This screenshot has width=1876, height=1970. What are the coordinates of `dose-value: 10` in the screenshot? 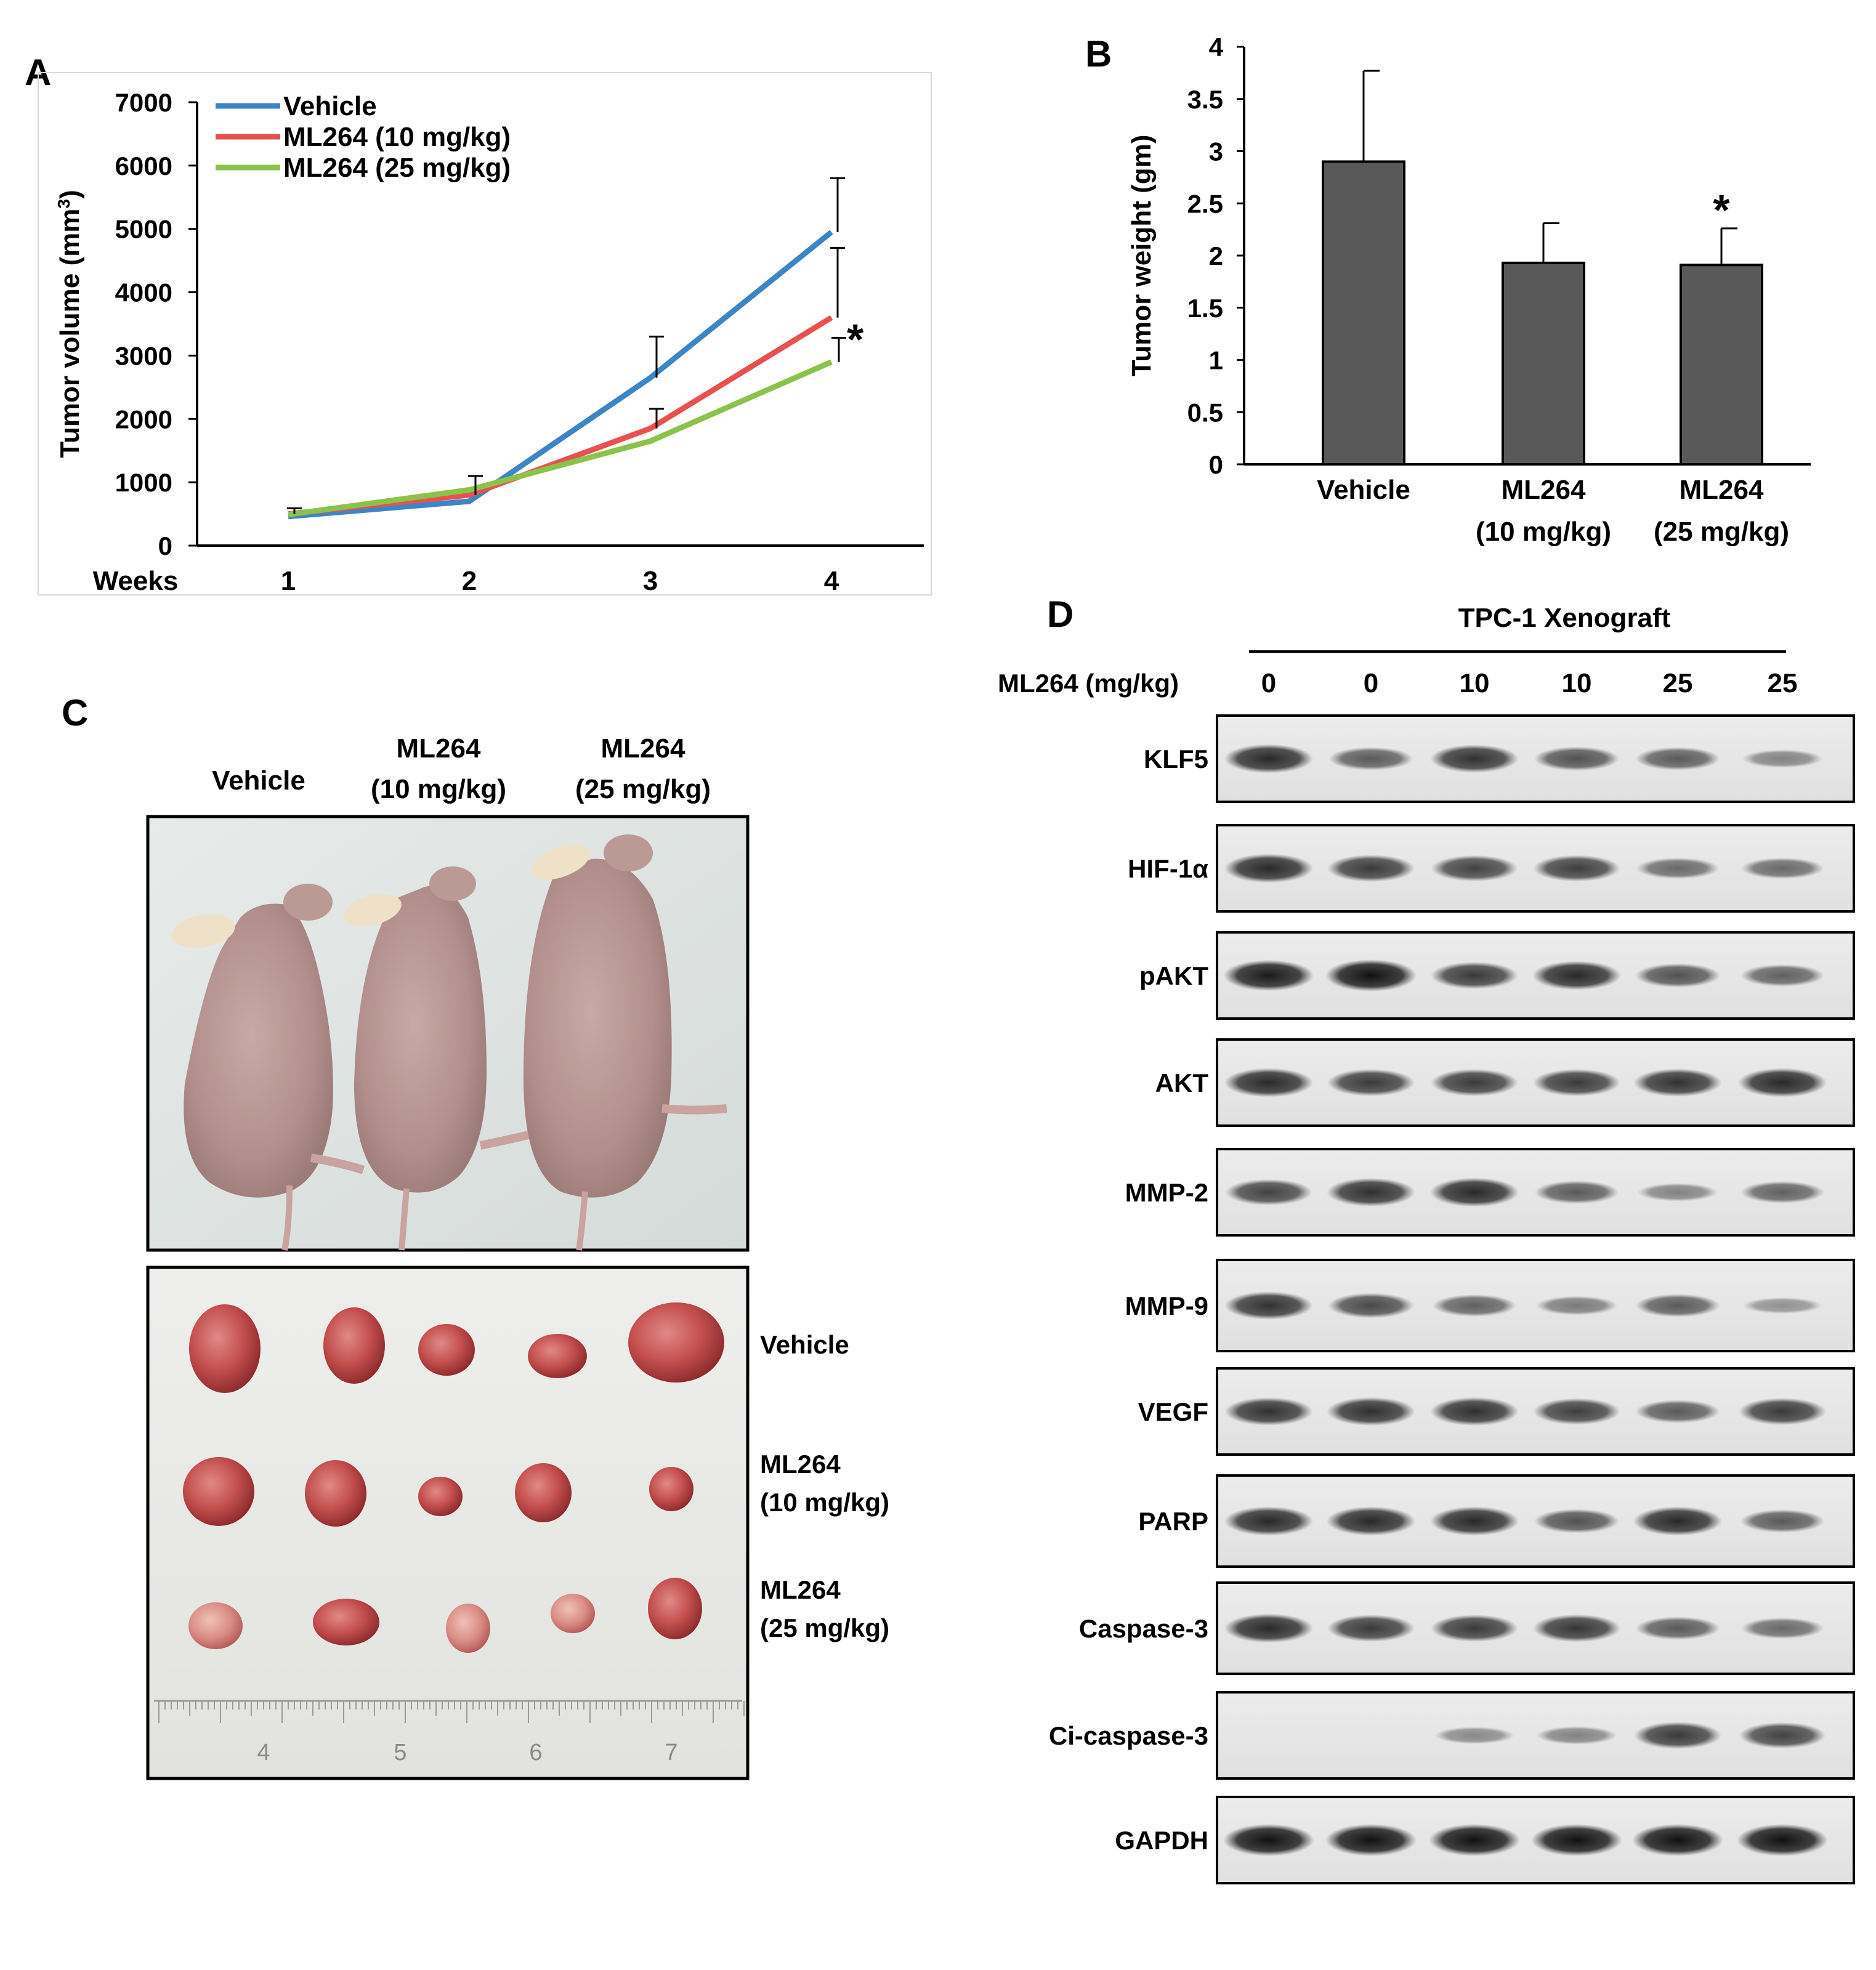 It's located at (1577, 683).